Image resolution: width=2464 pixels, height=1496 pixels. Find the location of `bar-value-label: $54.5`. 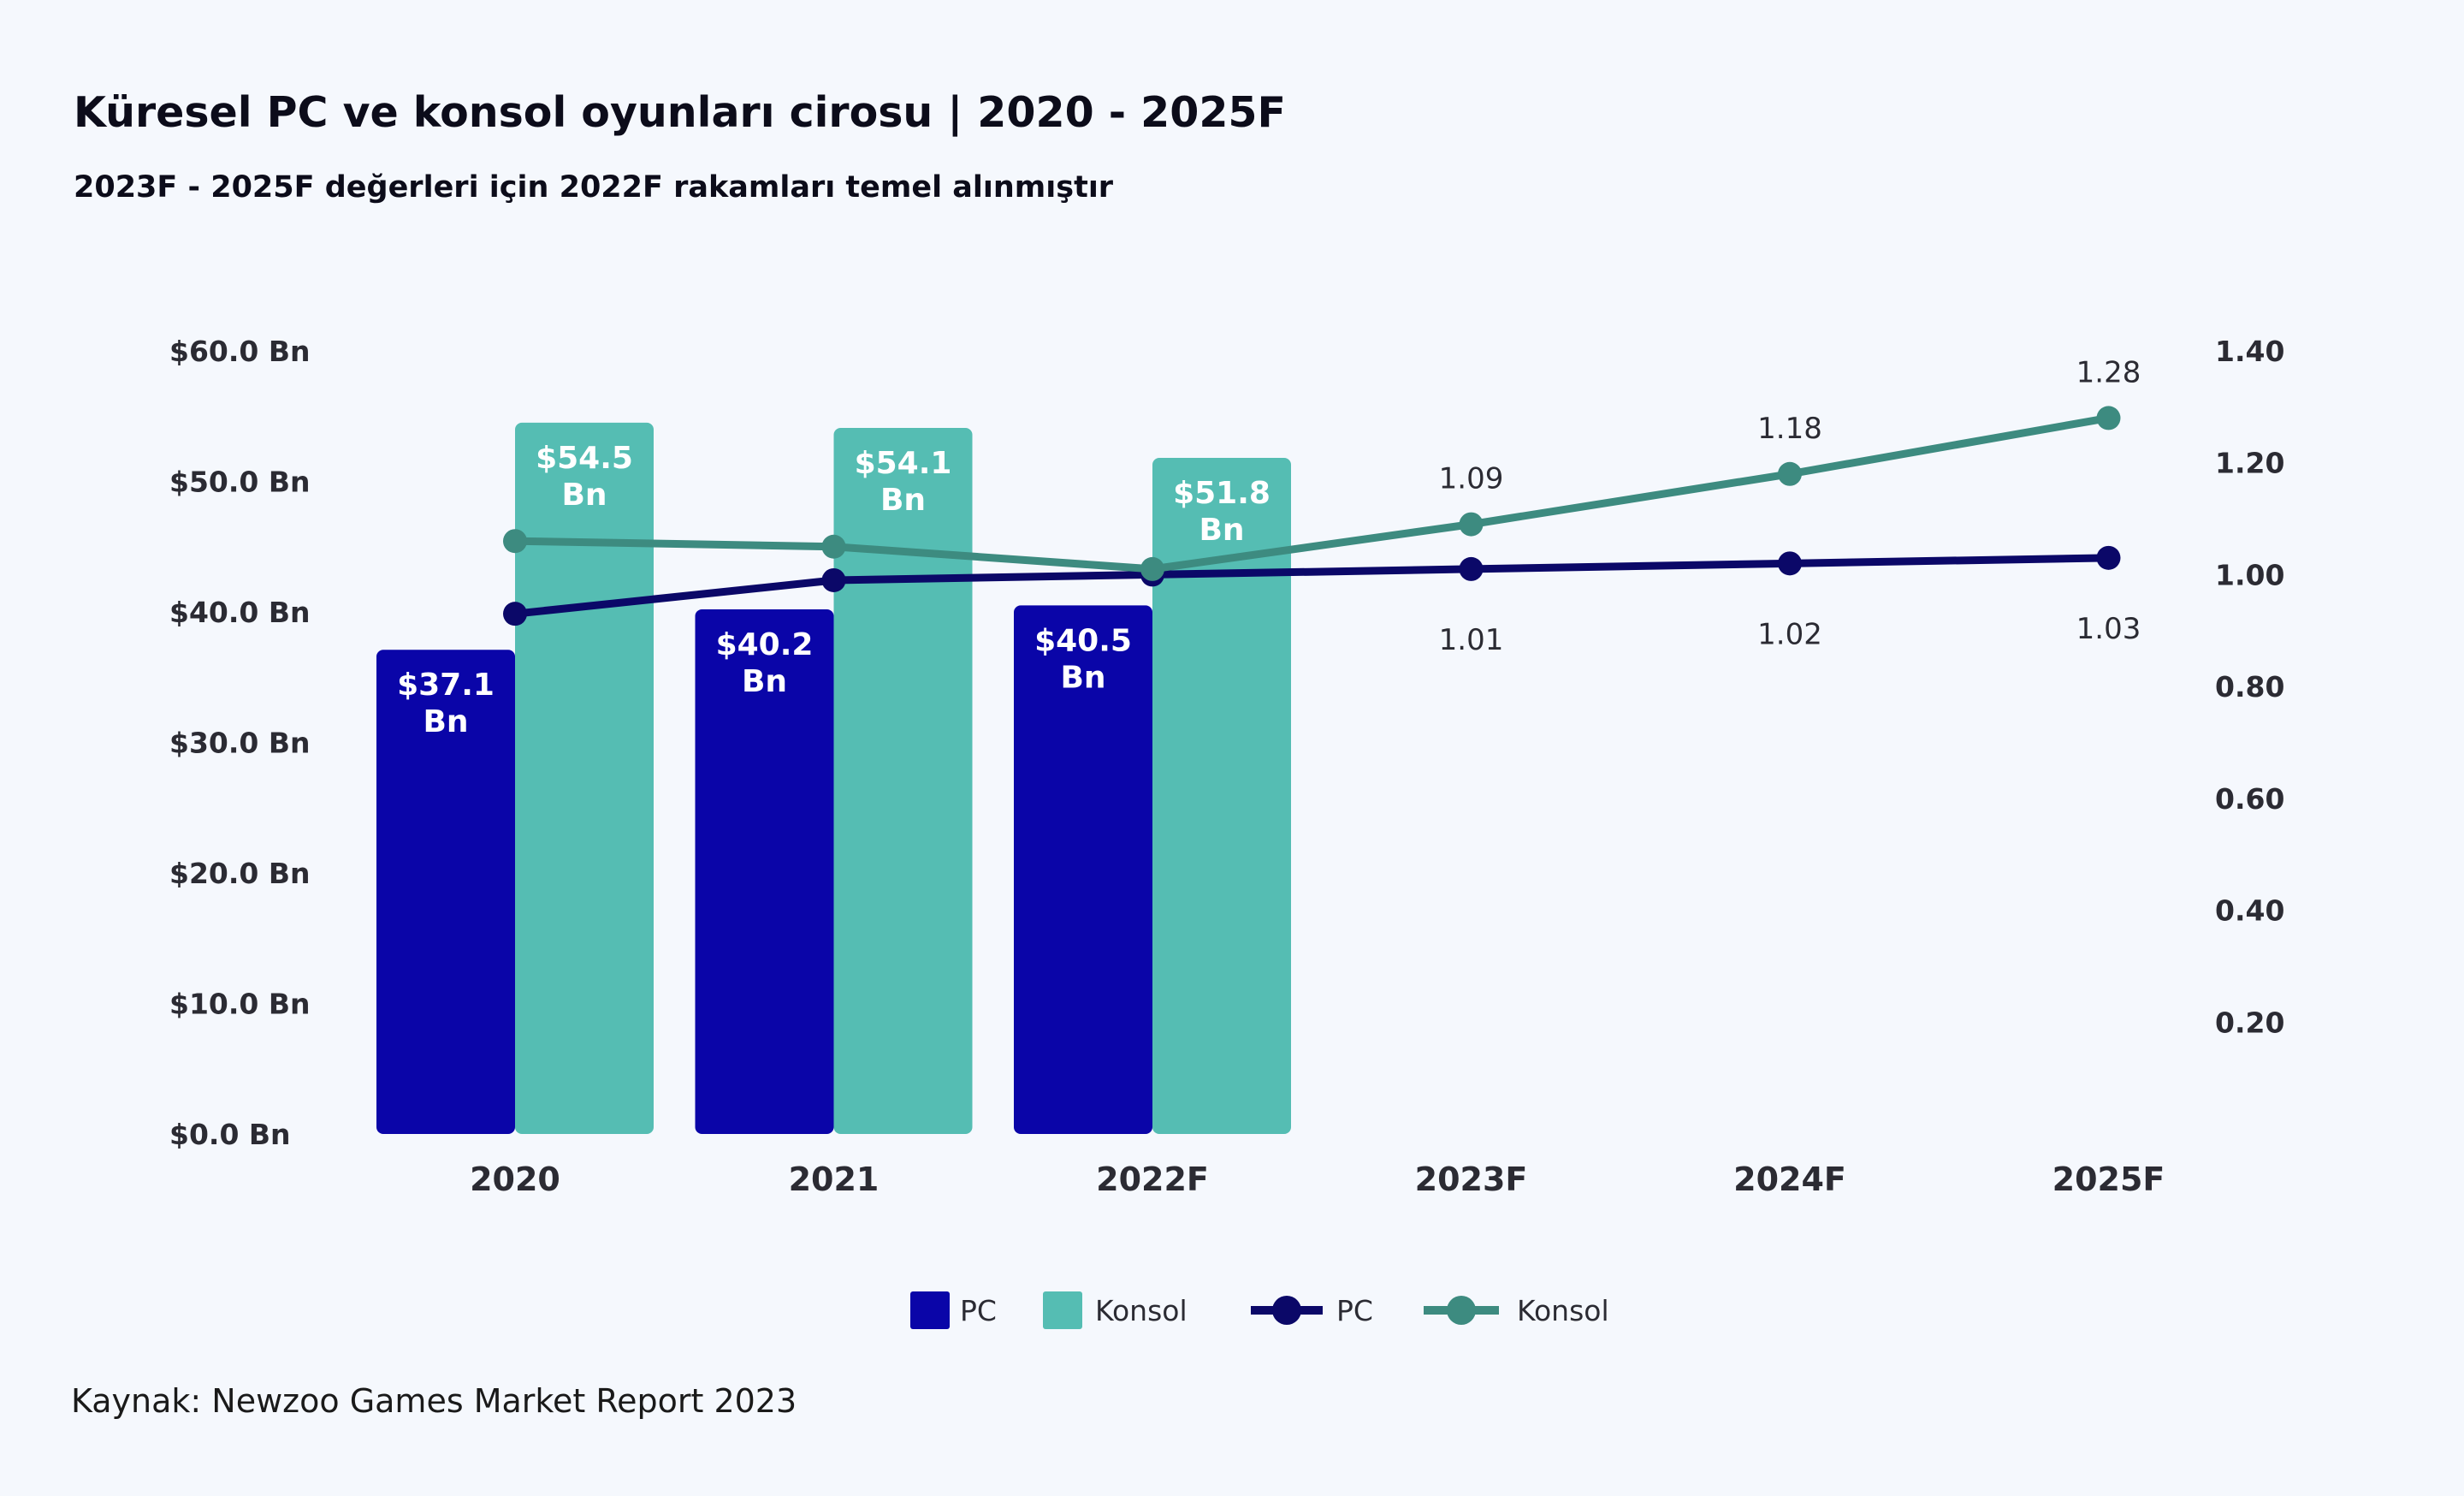

bar-value-label: $54.5 is located at coordinates (584, 458).